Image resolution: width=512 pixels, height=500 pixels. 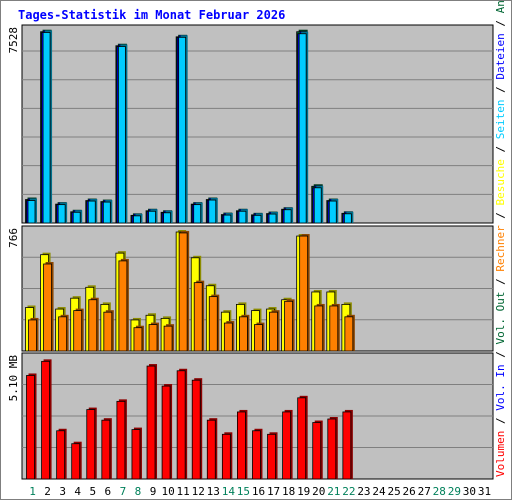 I want to click on y-max-label-volume: 5.10 MB, so click(x=13, y=378).